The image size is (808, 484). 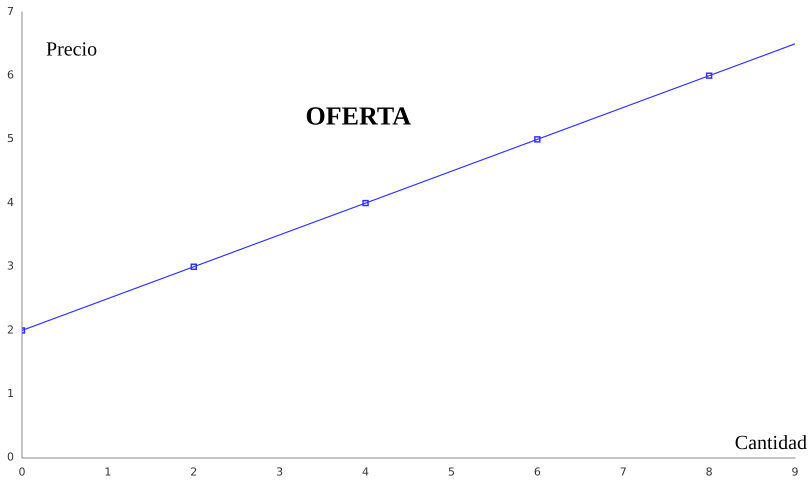 I want to click on x-tick-label: 6, so click(x=537, y=471).